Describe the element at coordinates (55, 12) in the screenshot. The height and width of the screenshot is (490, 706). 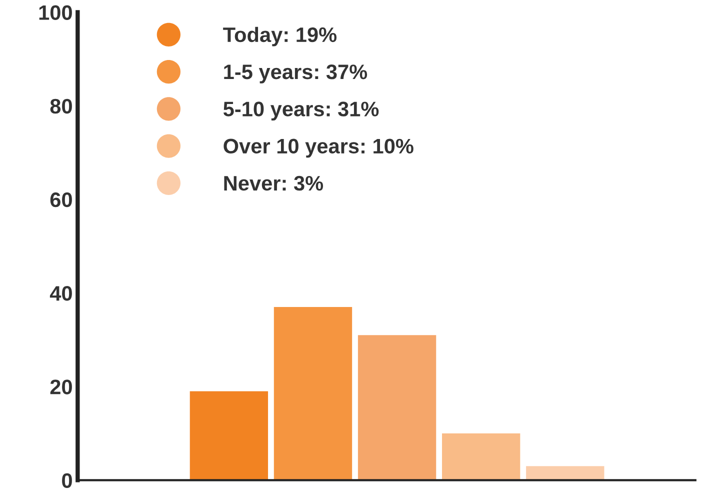
I see `y-tick-label: 100` at that location.